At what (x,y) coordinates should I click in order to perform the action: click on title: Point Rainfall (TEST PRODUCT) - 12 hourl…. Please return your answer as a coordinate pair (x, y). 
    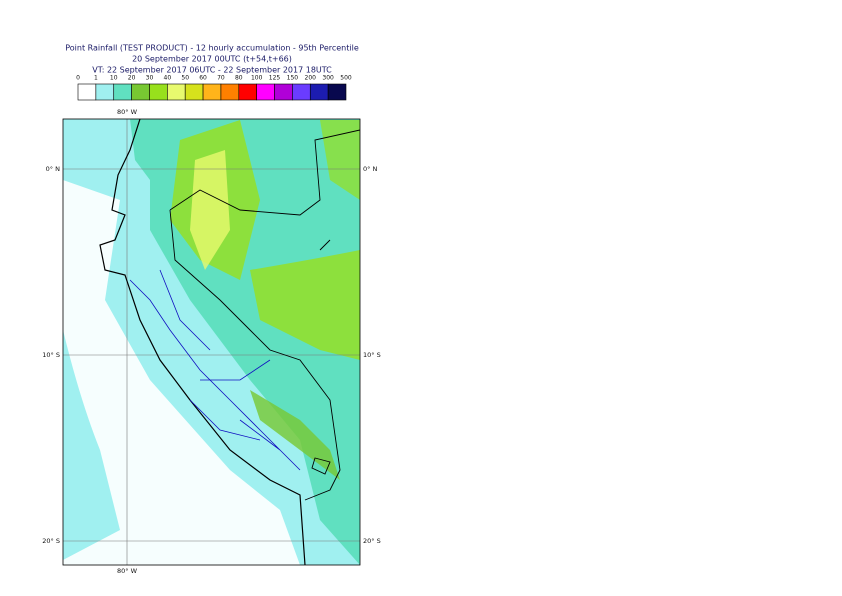
    Looking at the image, I should click on (212, 48).